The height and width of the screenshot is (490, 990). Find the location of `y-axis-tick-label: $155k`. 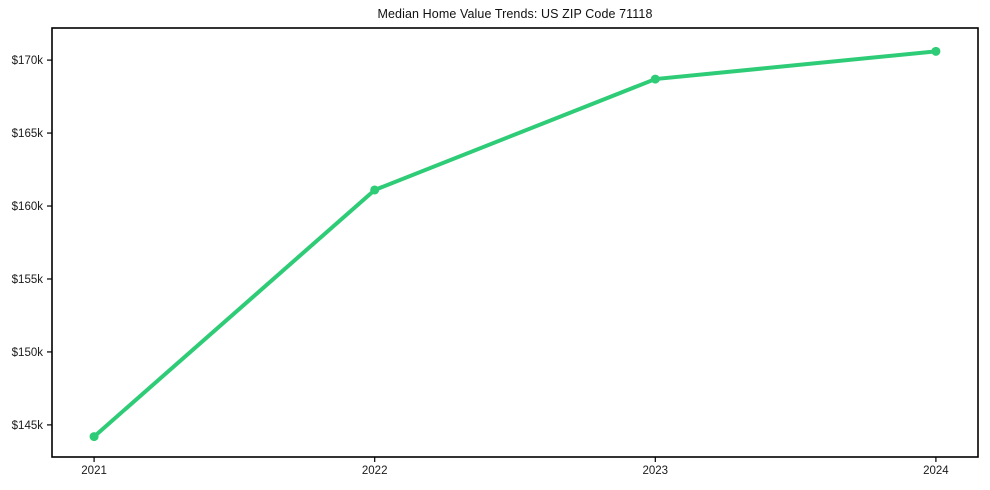

y-axis-tick-label: $155k is located at coordinates (28, 280).